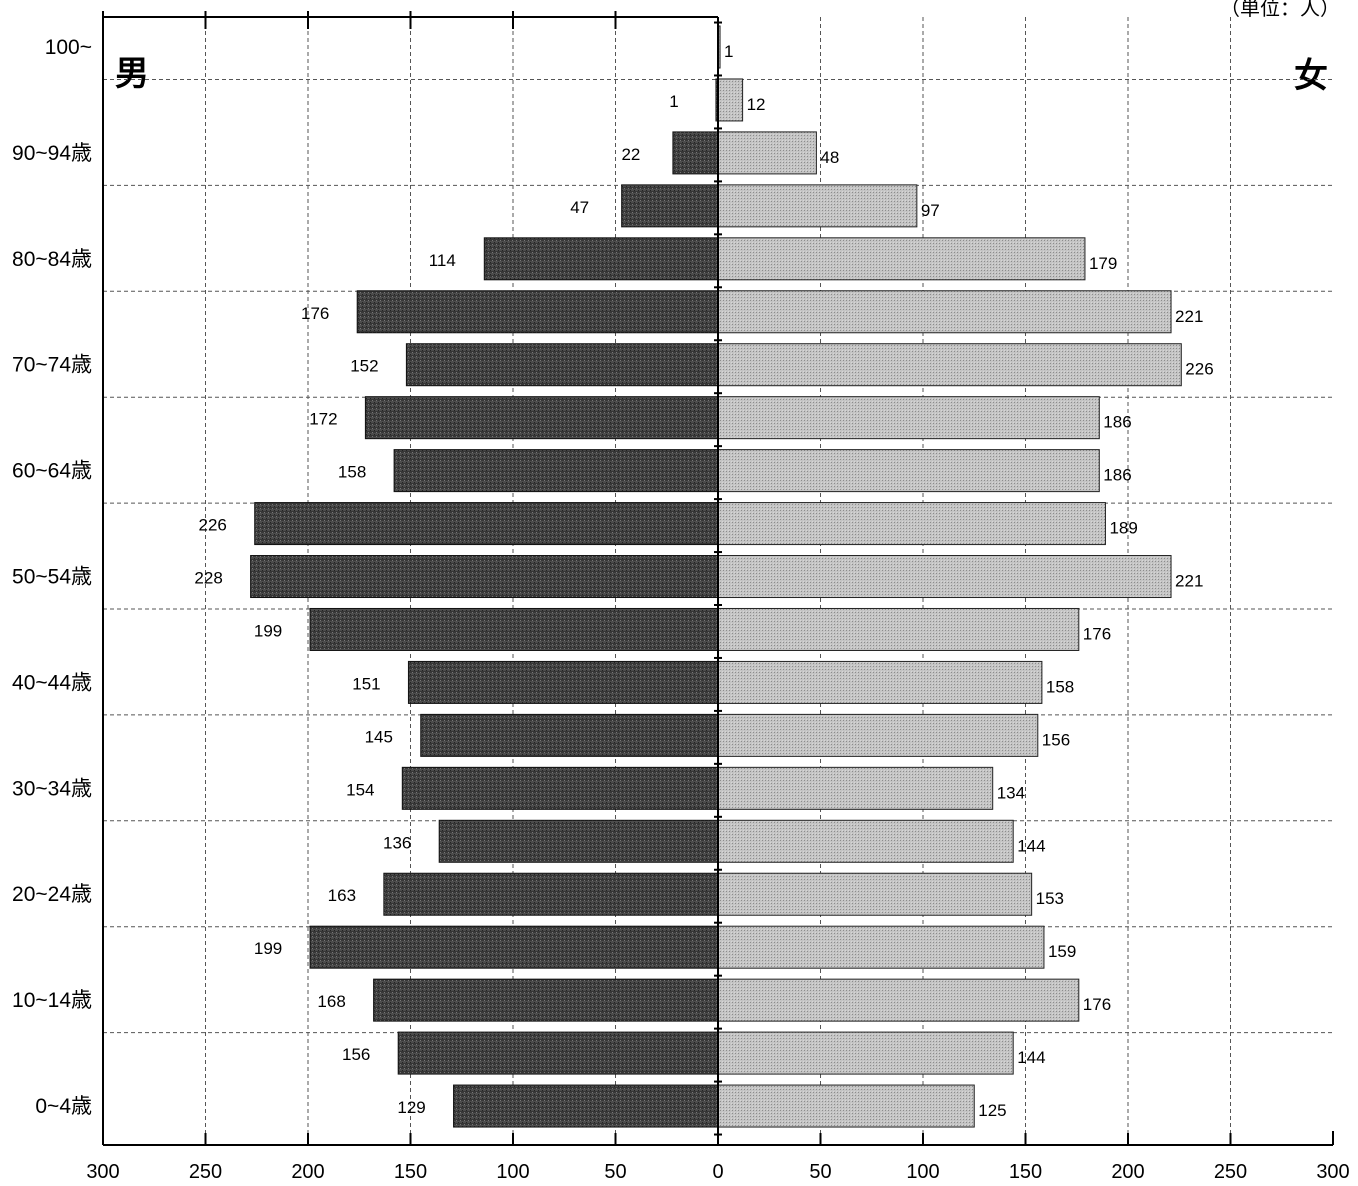  Describe the element at coordinates (1060, 686) in the screenshot. I see `female-value-label: 158` at that location.